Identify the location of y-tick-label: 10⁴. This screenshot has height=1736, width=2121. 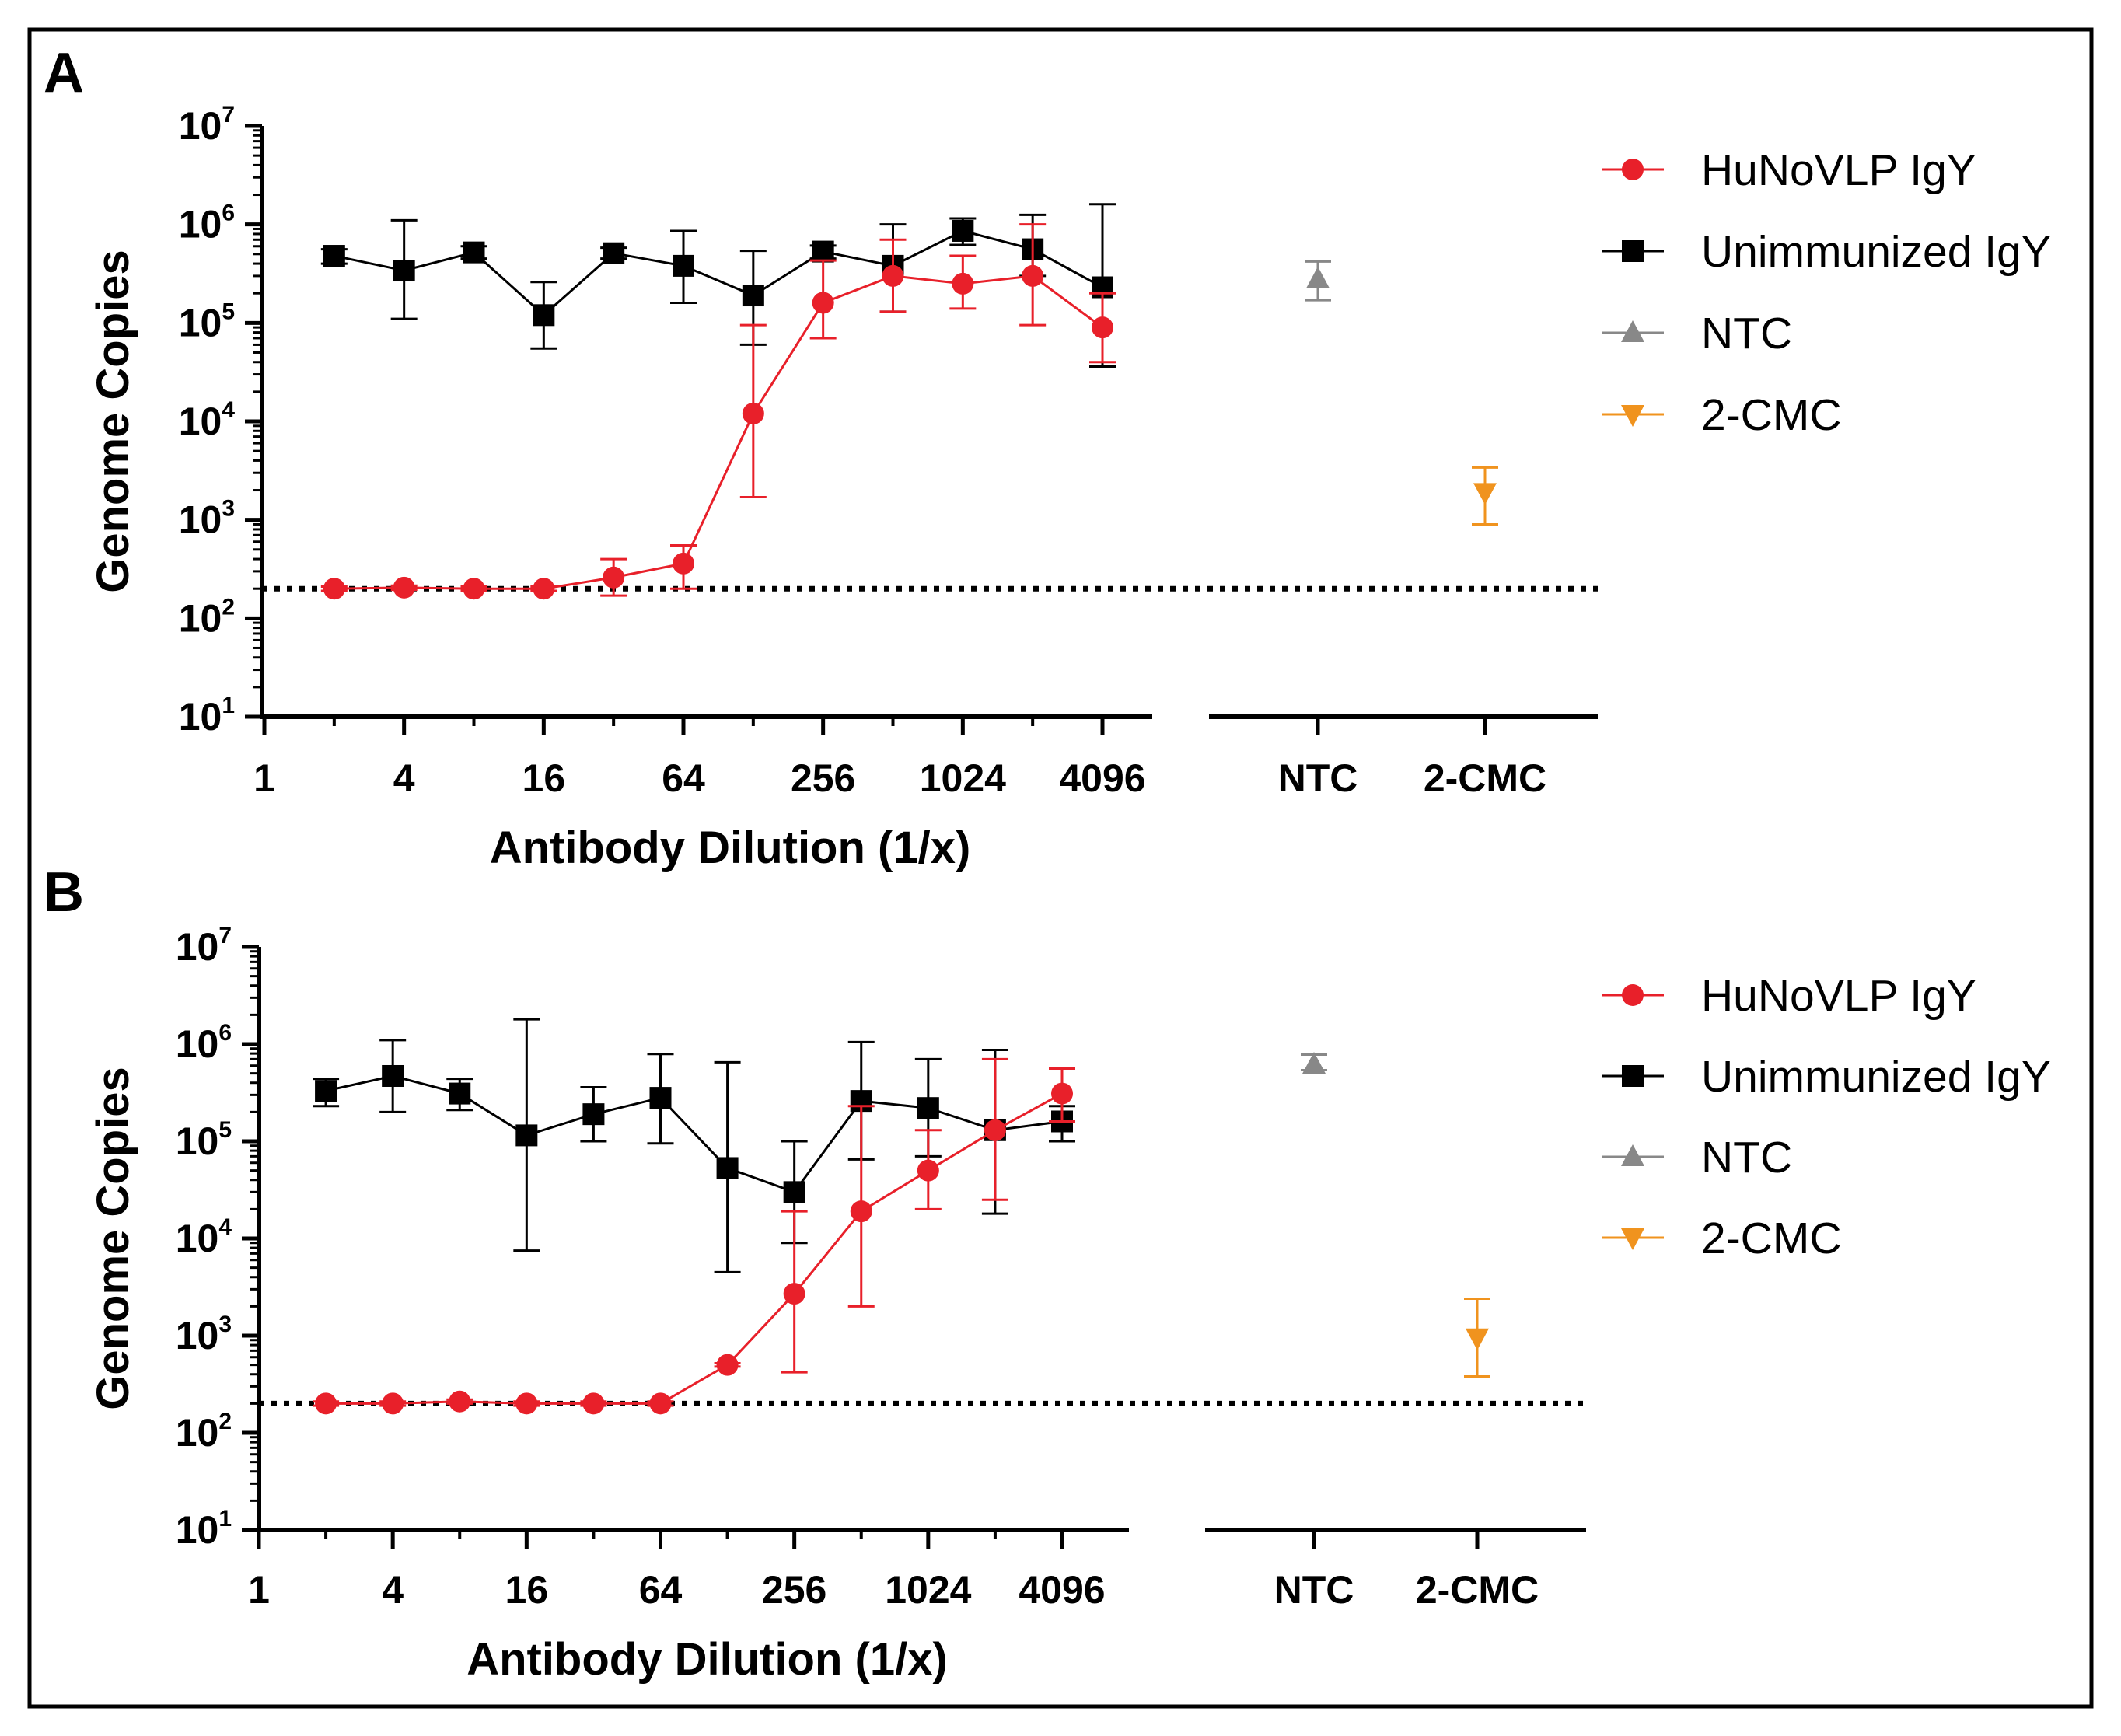
(207, 420).